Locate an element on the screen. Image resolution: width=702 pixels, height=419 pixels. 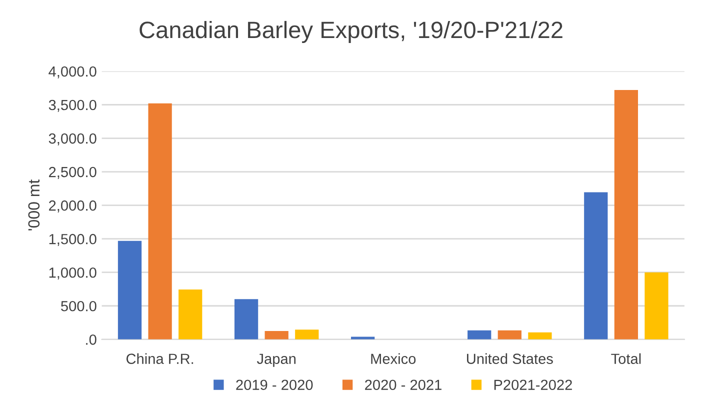
x-tick-label: Japan is located at coordinates (276, 360).